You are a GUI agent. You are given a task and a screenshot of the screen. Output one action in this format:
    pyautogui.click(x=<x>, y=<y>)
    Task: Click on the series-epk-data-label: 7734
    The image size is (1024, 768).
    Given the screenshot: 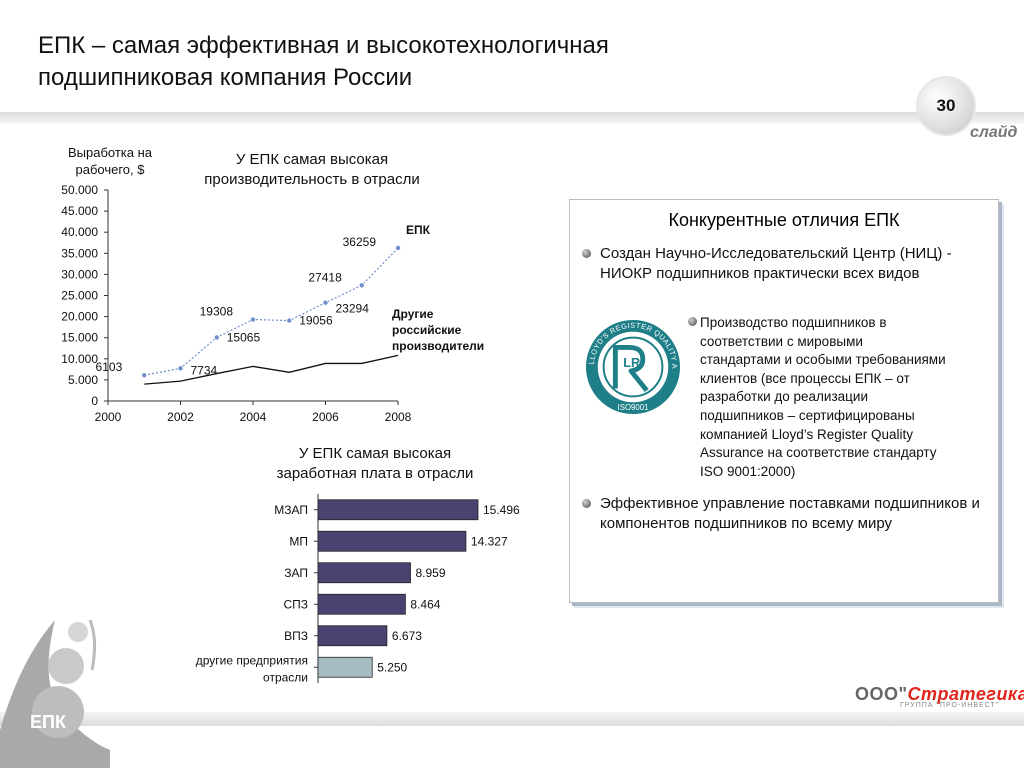 What is the action you would take?
    pyautogui.click(x=204, y=370)
    